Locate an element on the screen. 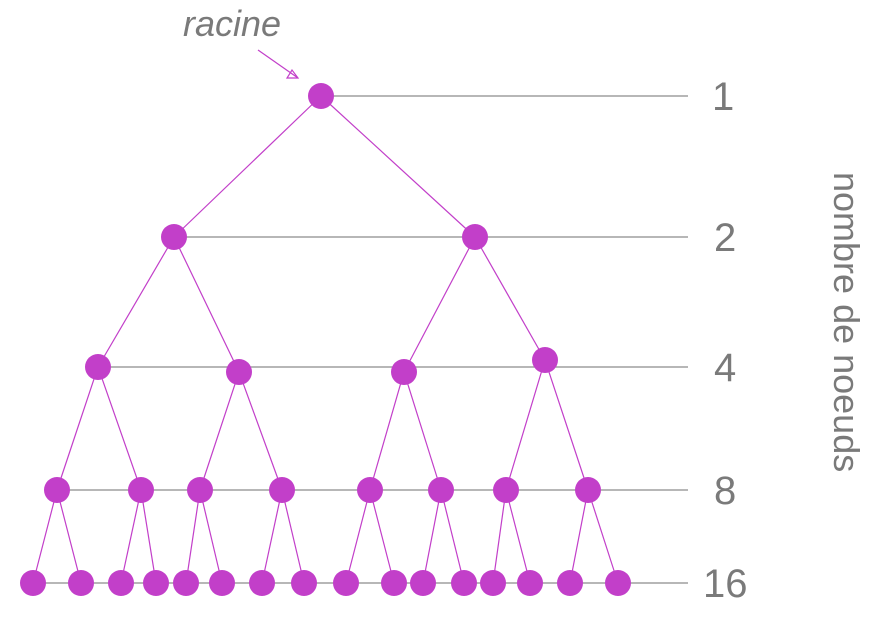 This screenshot has height=624, width=886. level-count-2: 2 is located at coordinates (725, 238).